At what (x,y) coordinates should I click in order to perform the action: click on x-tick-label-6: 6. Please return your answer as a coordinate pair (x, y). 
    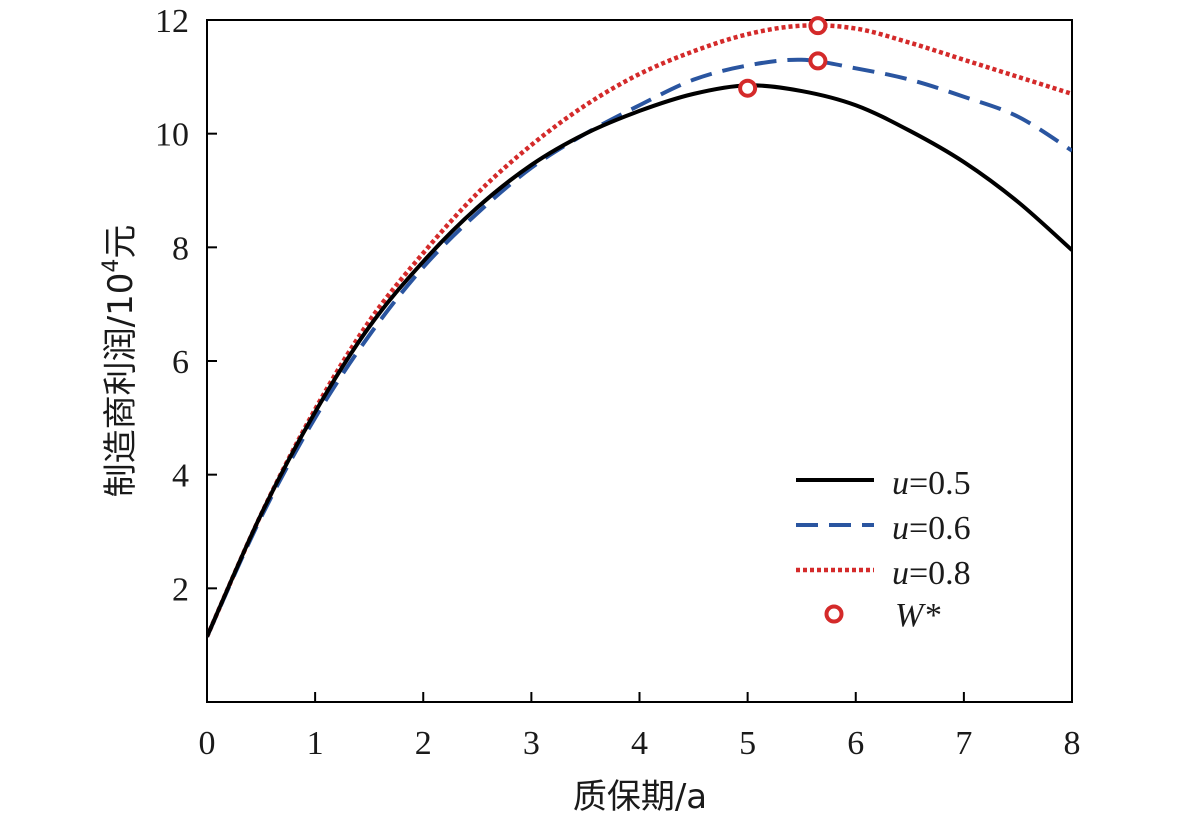
    Looking at the image, I should click on (855, 743).